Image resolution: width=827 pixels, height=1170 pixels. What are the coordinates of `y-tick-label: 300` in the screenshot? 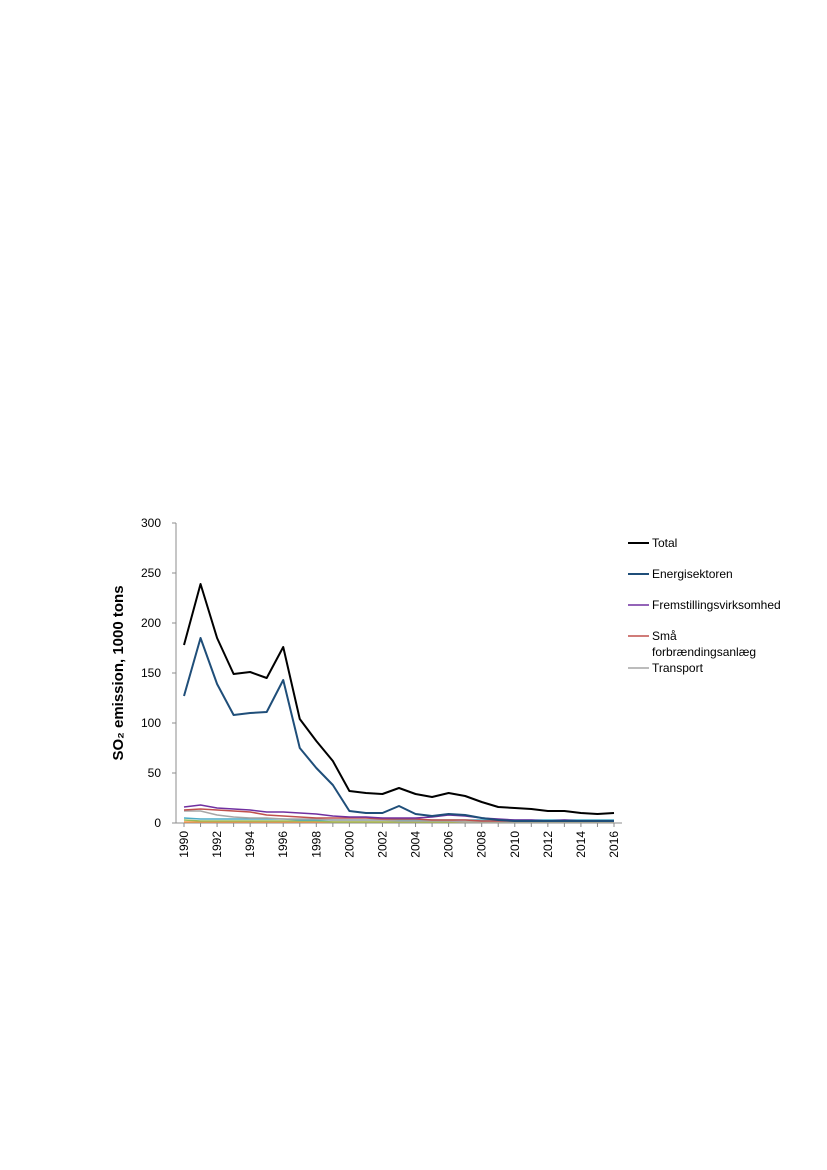 It's located at (151, 523).